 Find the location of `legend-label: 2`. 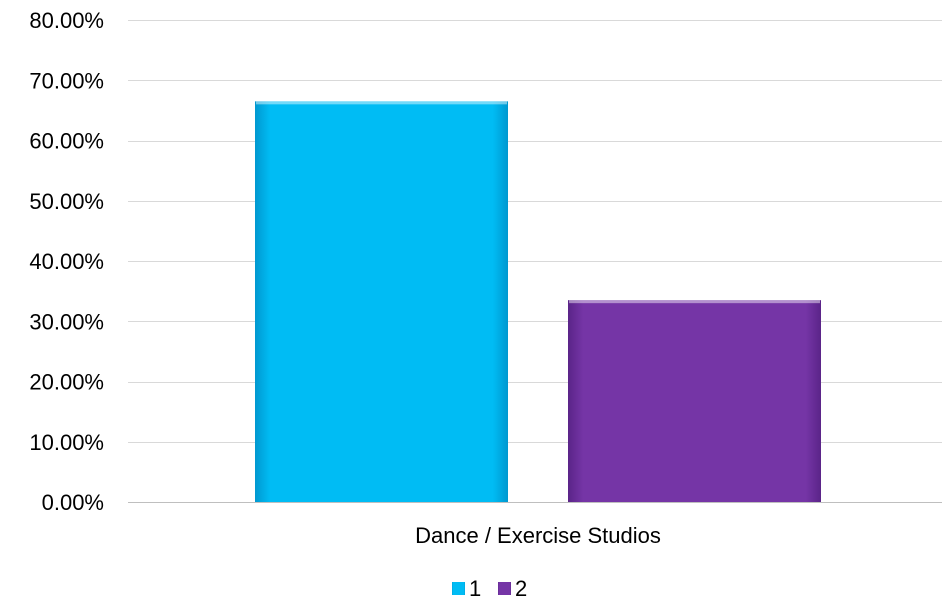

legend-label: 2 is located at coordinates (521, 588).